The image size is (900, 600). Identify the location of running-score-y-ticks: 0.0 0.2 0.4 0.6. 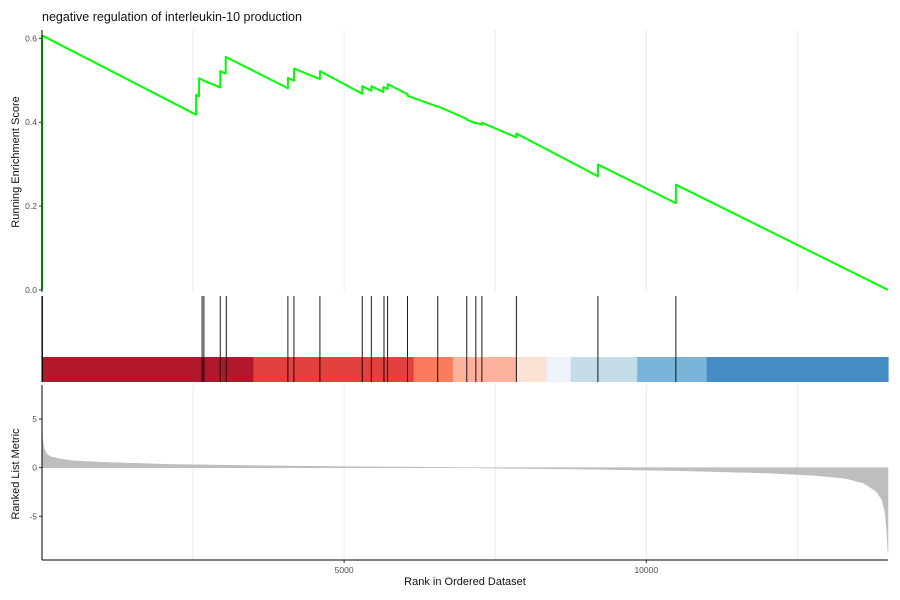
(33, 164).